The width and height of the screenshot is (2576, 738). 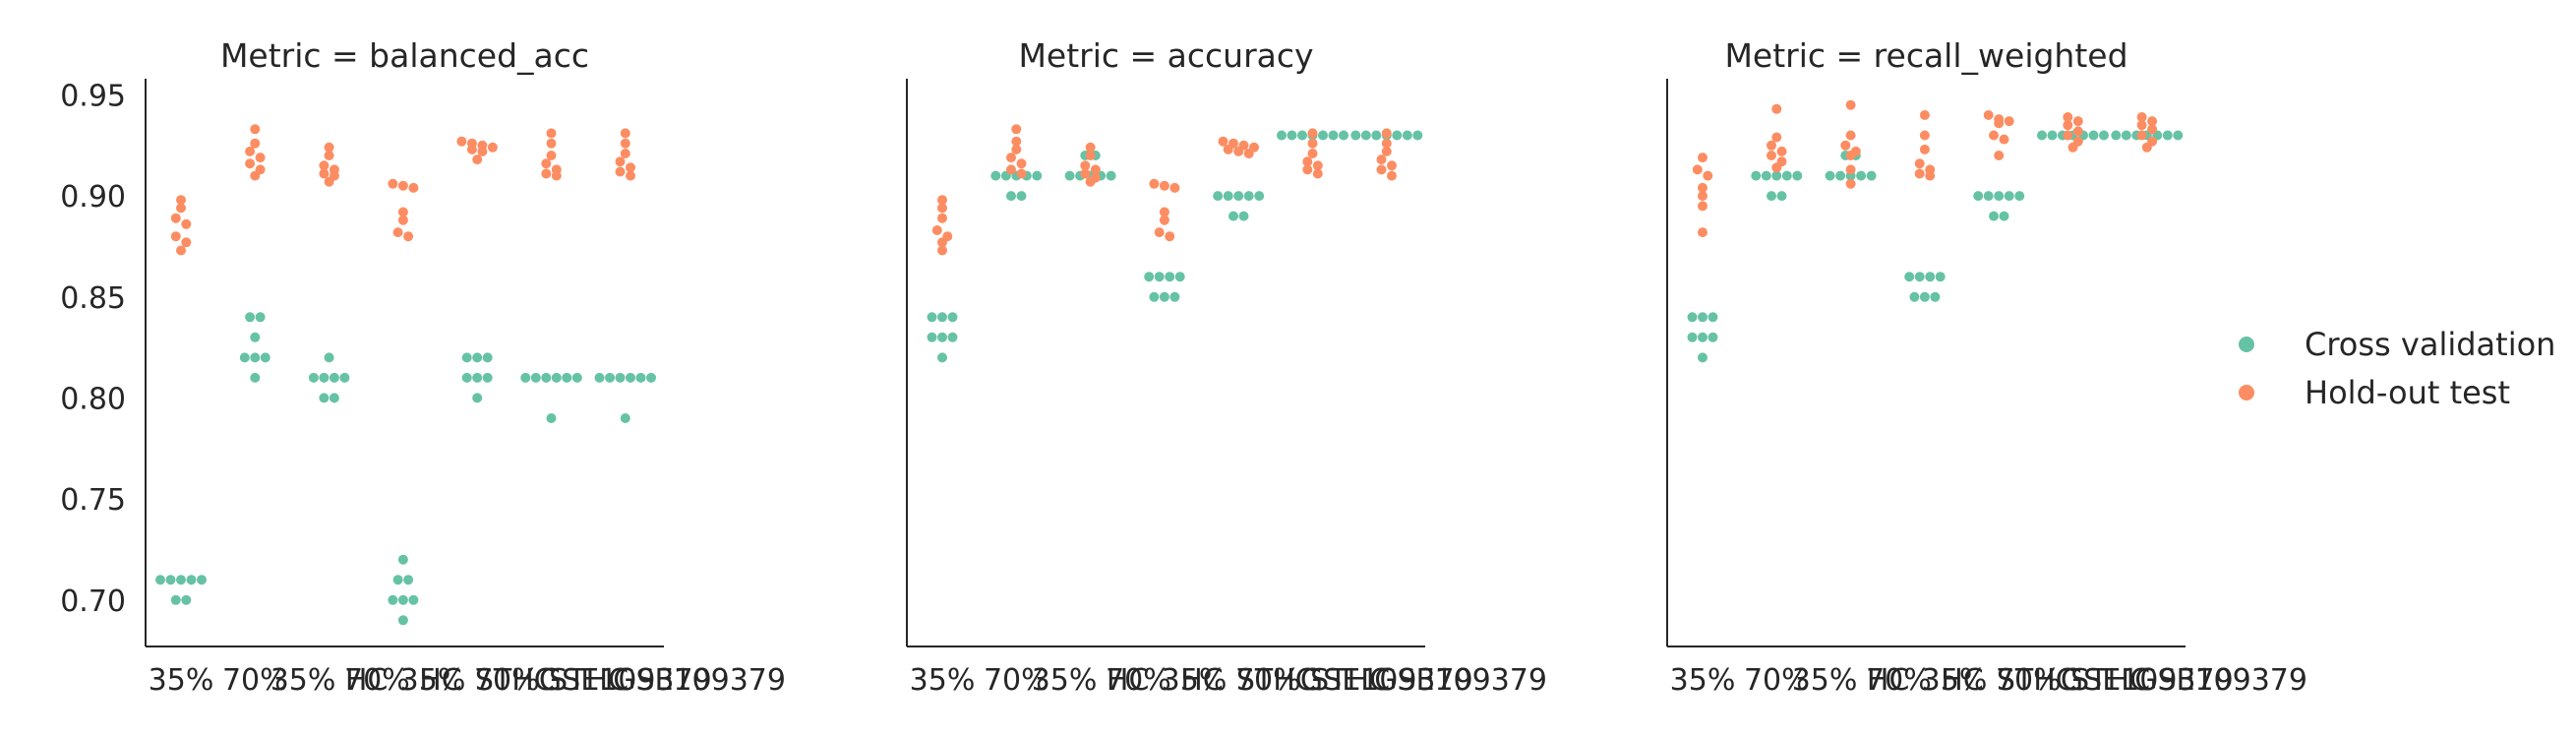 What do you see at coordinates (1017, 680) in the screenshot?
I see `x-tick-label-70: 70%` at bounding box center [1017, 680].